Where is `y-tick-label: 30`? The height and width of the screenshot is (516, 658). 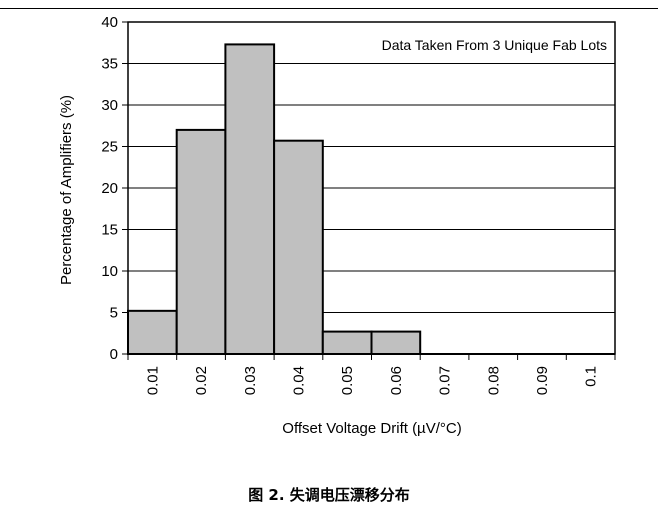 y-tick-label: 30 is located at coordinates (109, 105).